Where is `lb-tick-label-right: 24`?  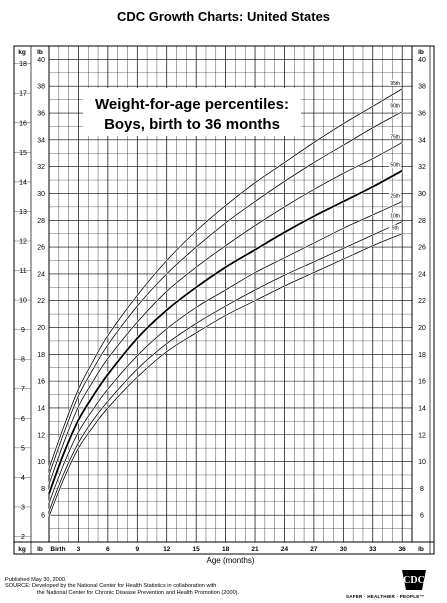
lb-tick-label-right: 24 is located at coordinates (422, 274).